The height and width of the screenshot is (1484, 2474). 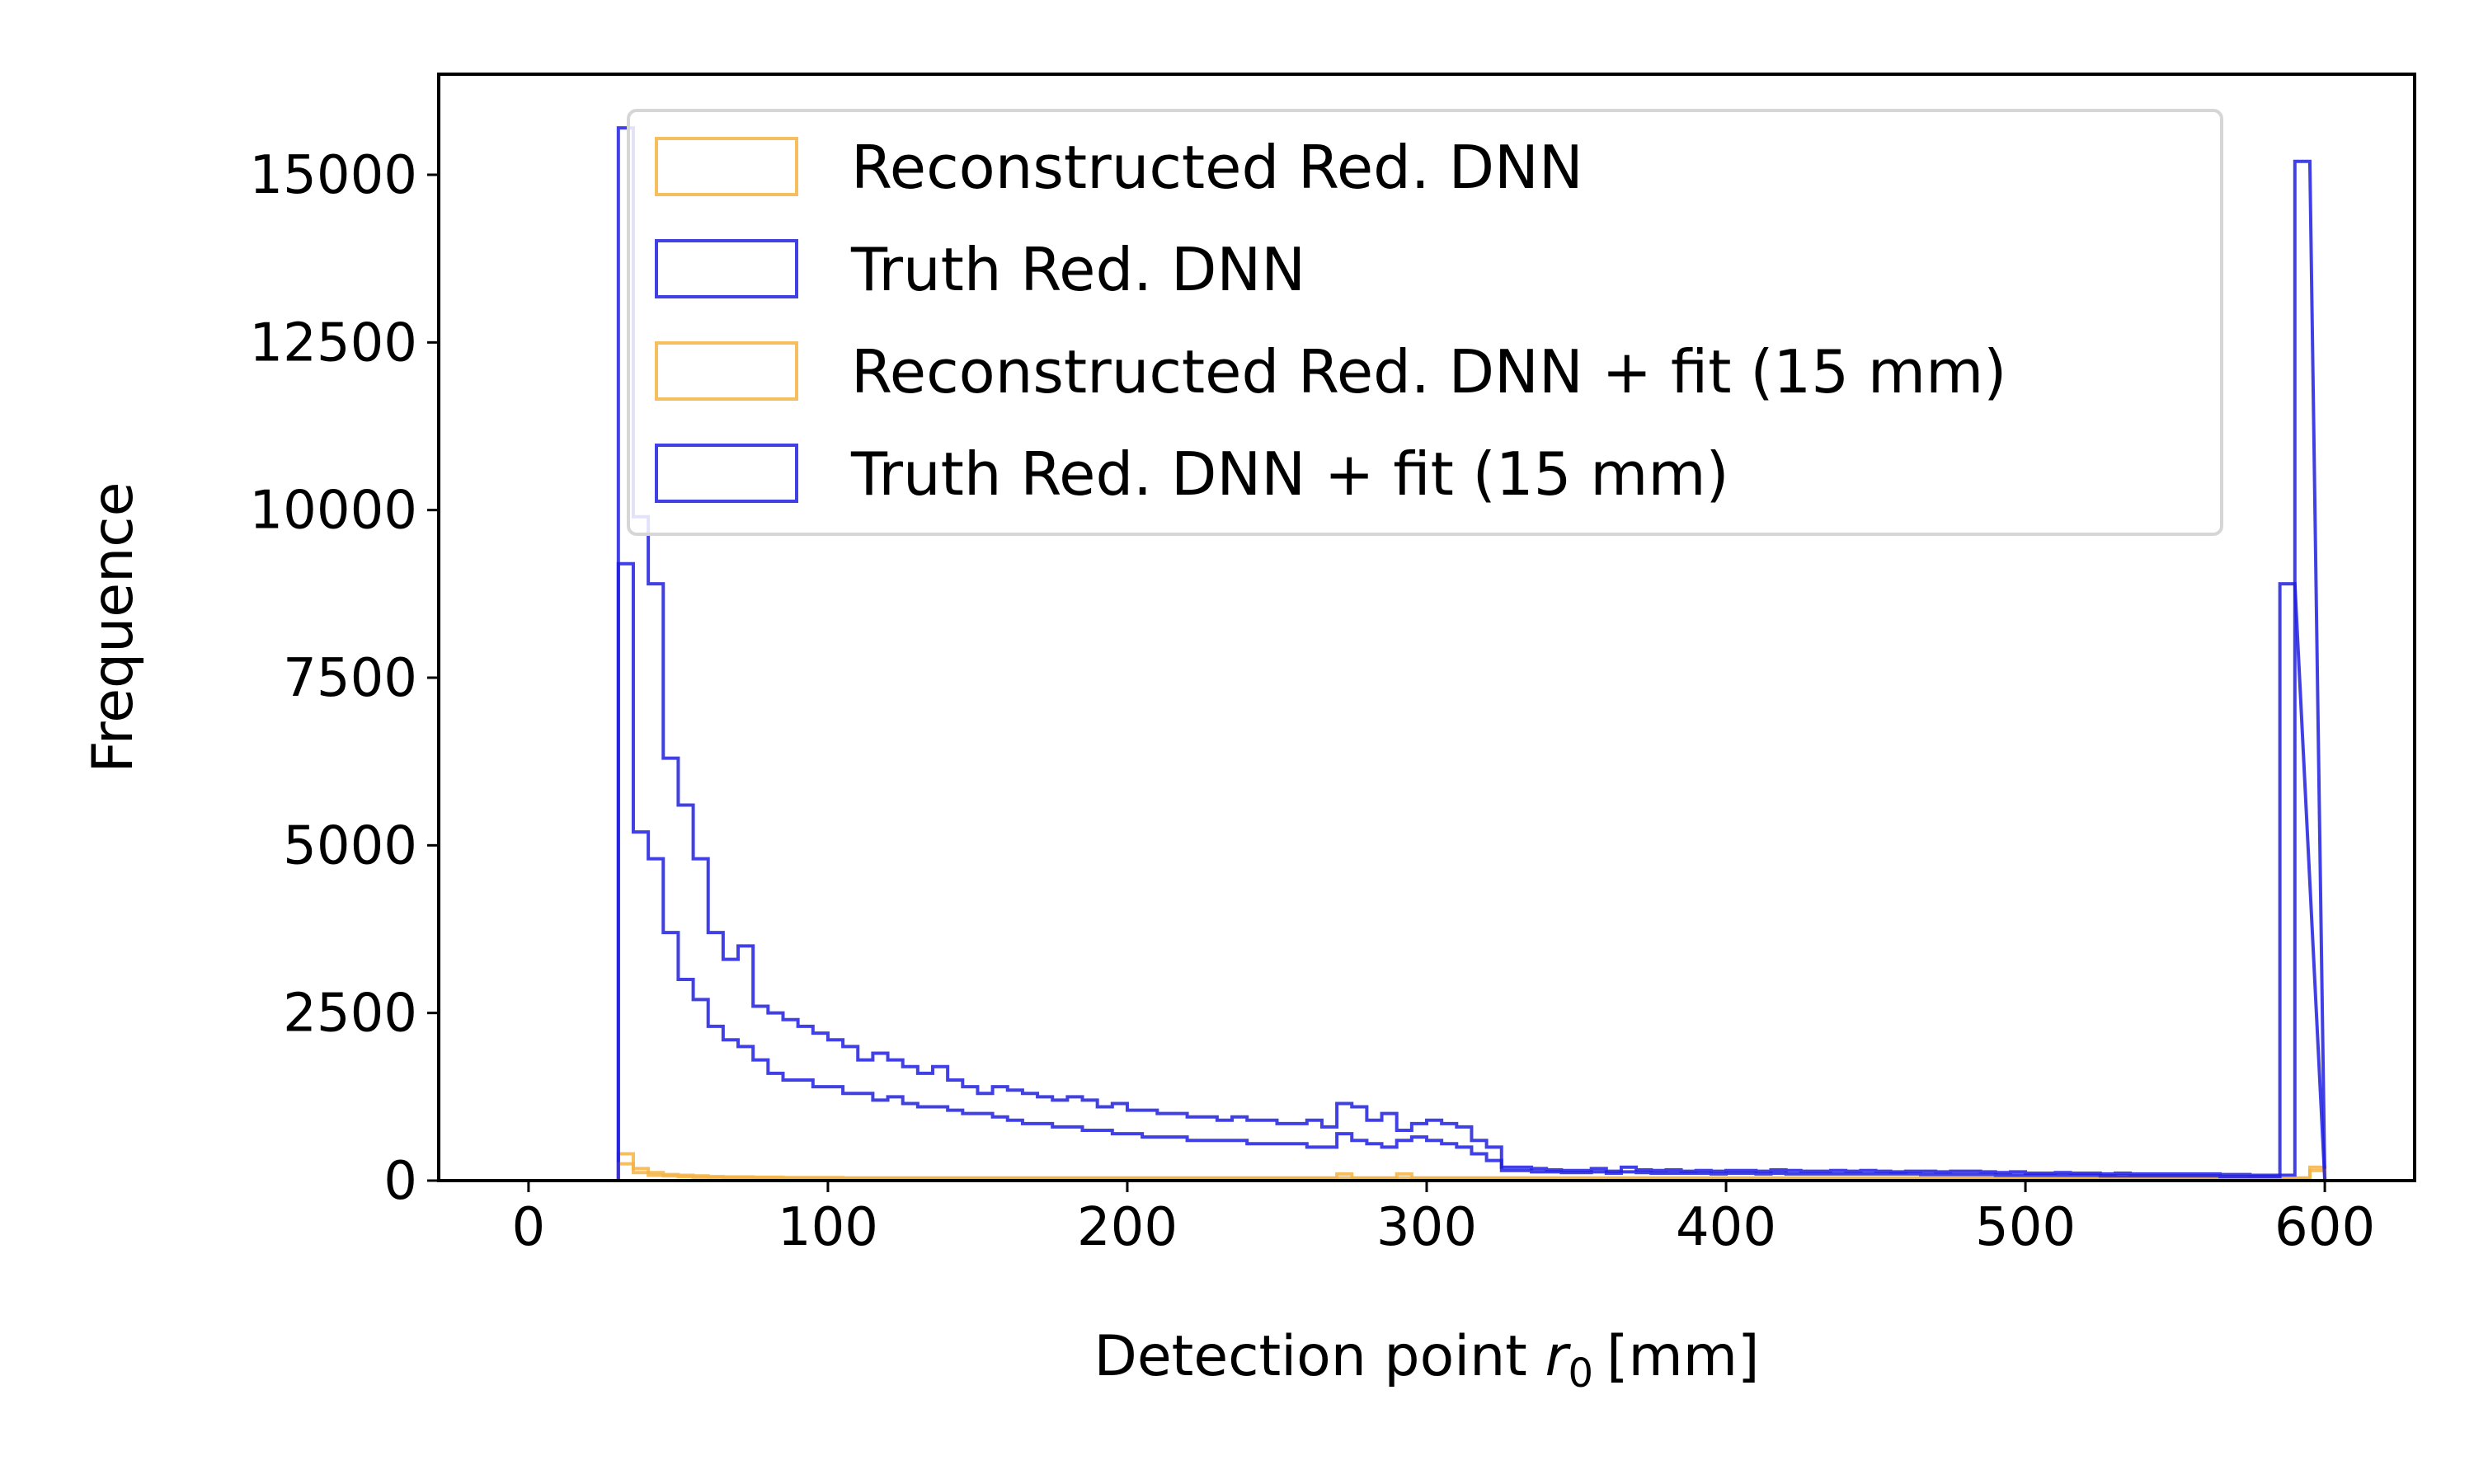 What do you see at coordinates (1580, 1373) in the screenshot?
I see `x-axis-label-subscript: 0` at bounding box center [1580, 1373].